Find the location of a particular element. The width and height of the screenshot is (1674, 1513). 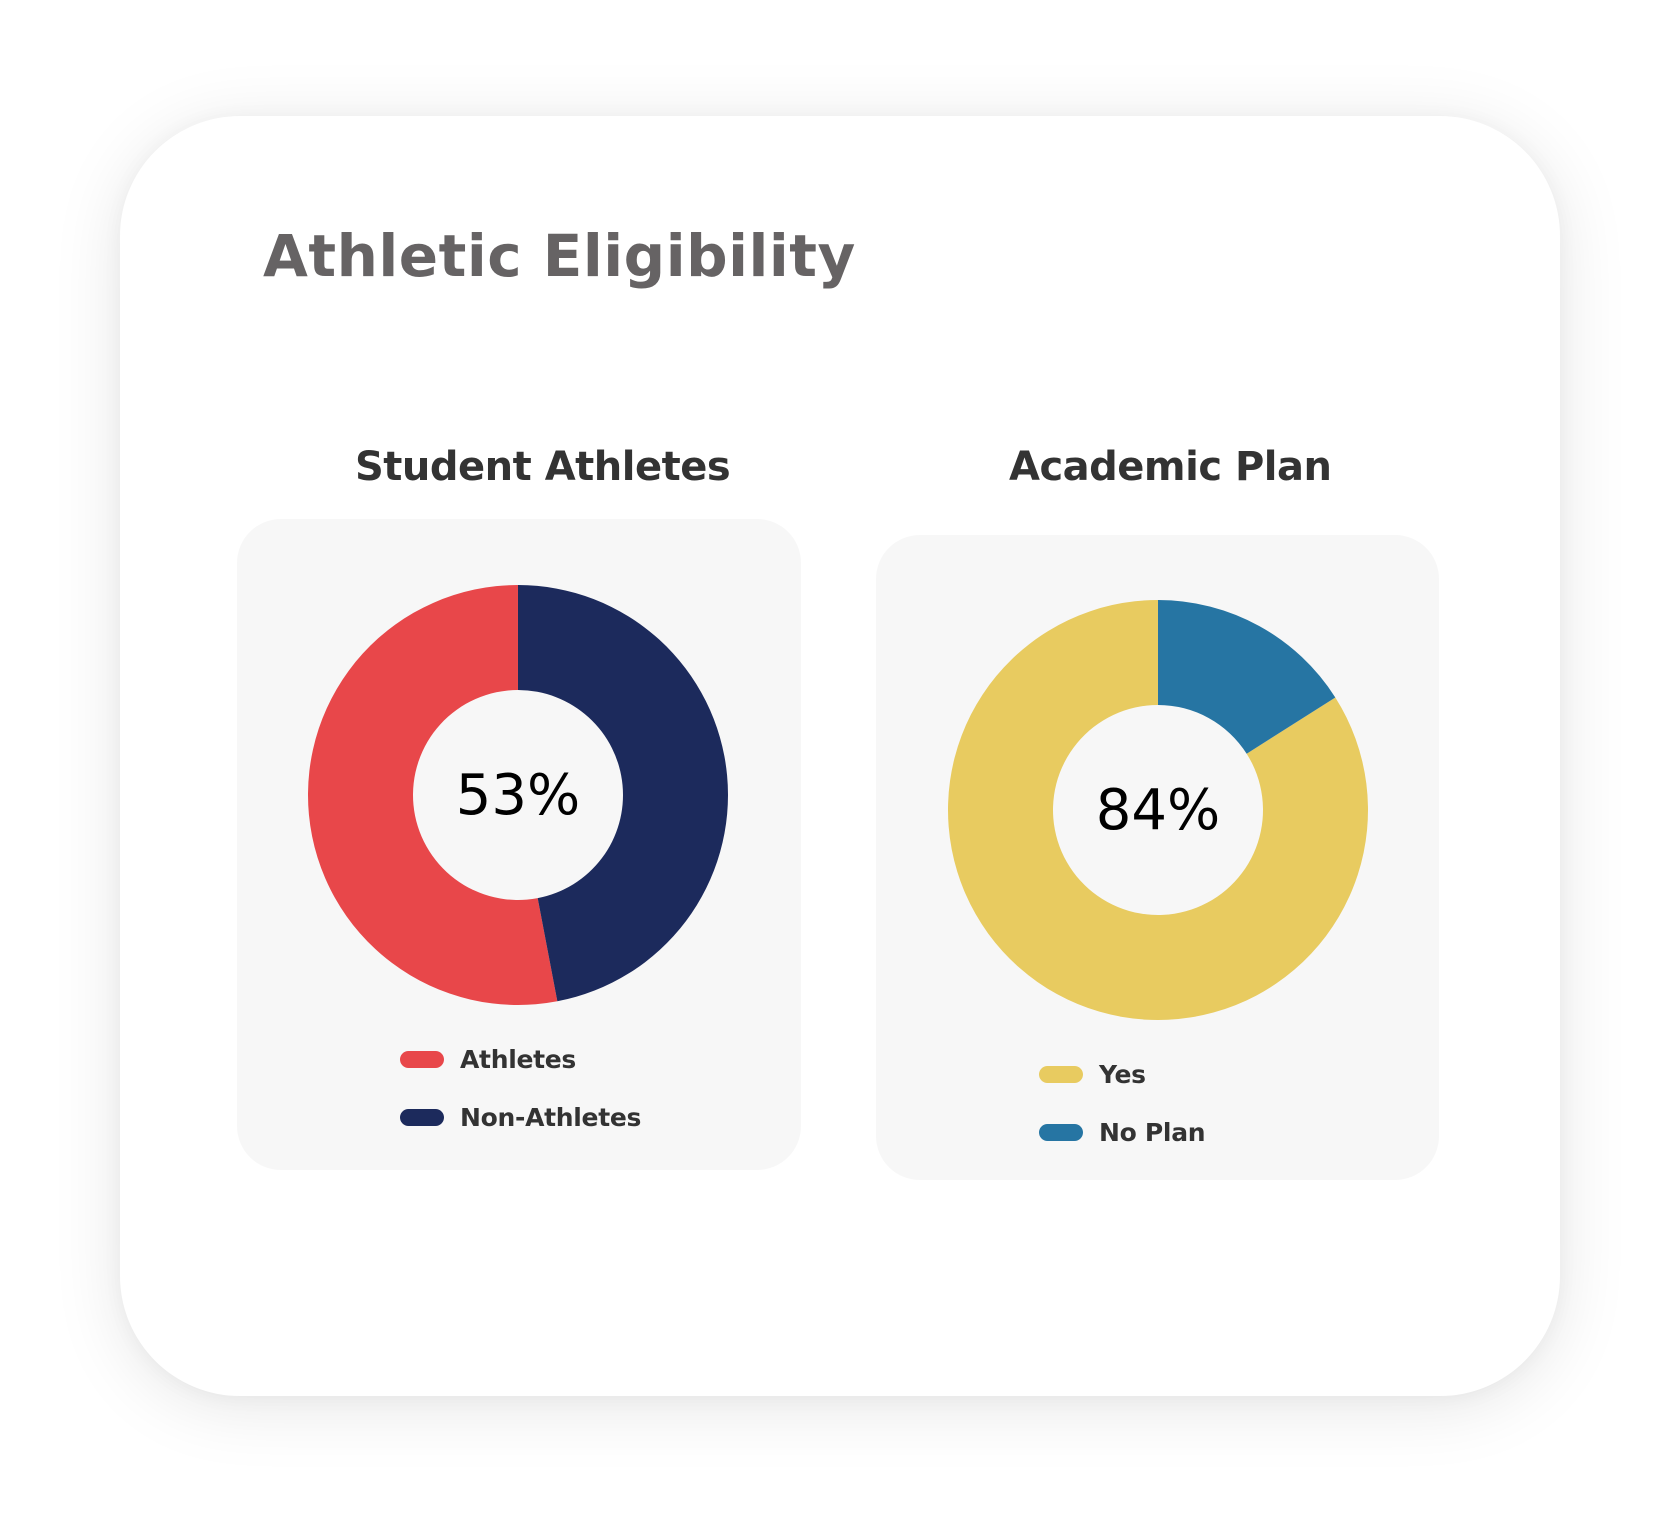

legend-item-athletes: Athletes is located at coordinates (520, 1059).